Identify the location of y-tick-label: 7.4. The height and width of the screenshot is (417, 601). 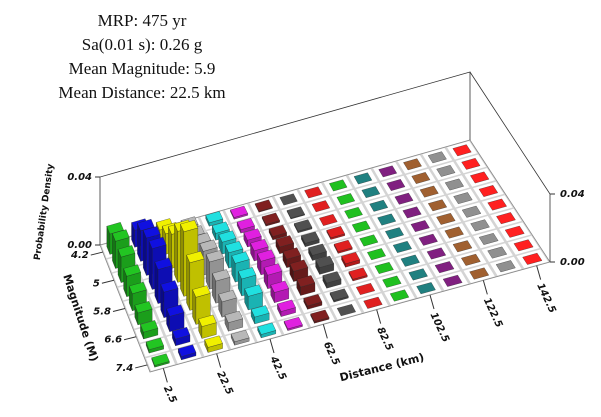
(125, 368).